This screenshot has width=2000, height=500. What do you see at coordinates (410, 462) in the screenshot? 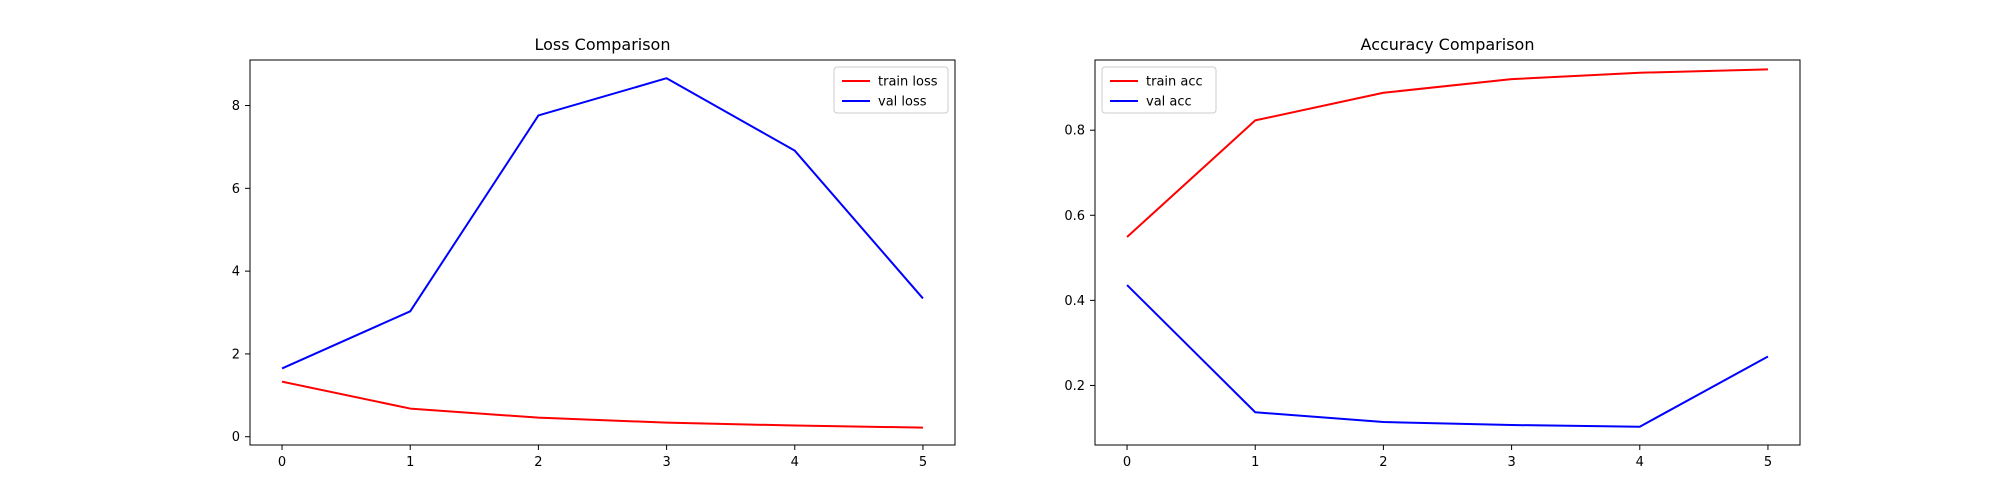
I see `chart-1-xtick-1-label: 1` at bounding box center [410, 462].